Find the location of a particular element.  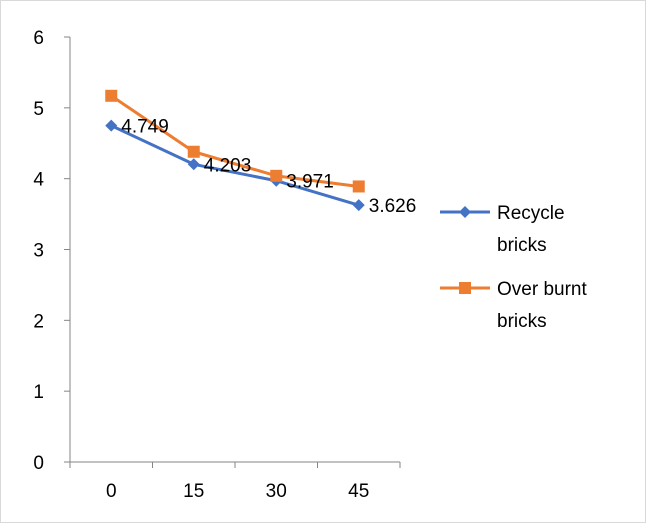

series-line-recycle-bricks is located at coordinates (235, 165).